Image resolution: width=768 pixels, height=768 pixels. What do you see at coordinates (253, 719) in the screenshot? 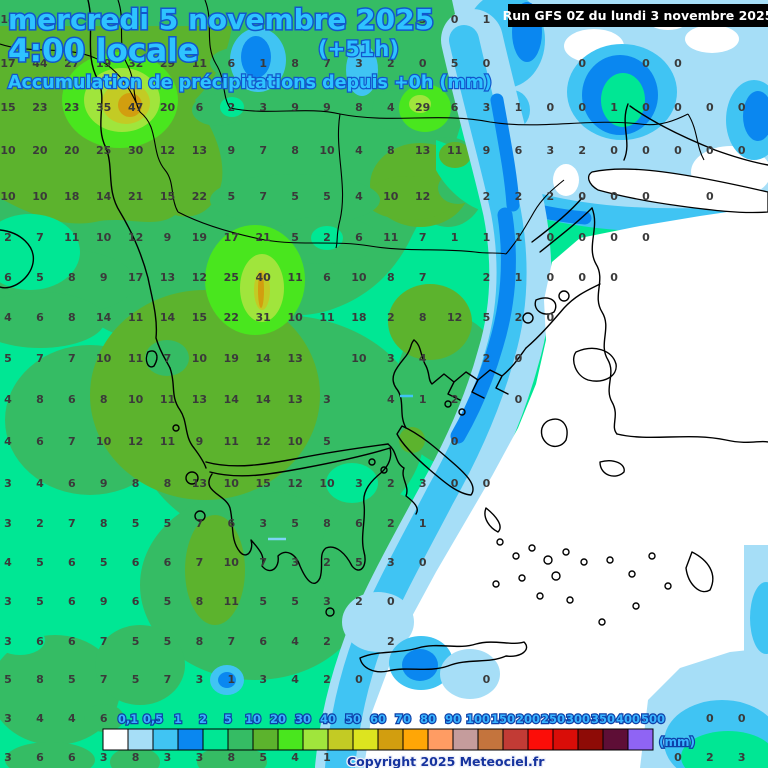
I see `legend-threshold-label: 10` at bounding box center [253, 719].